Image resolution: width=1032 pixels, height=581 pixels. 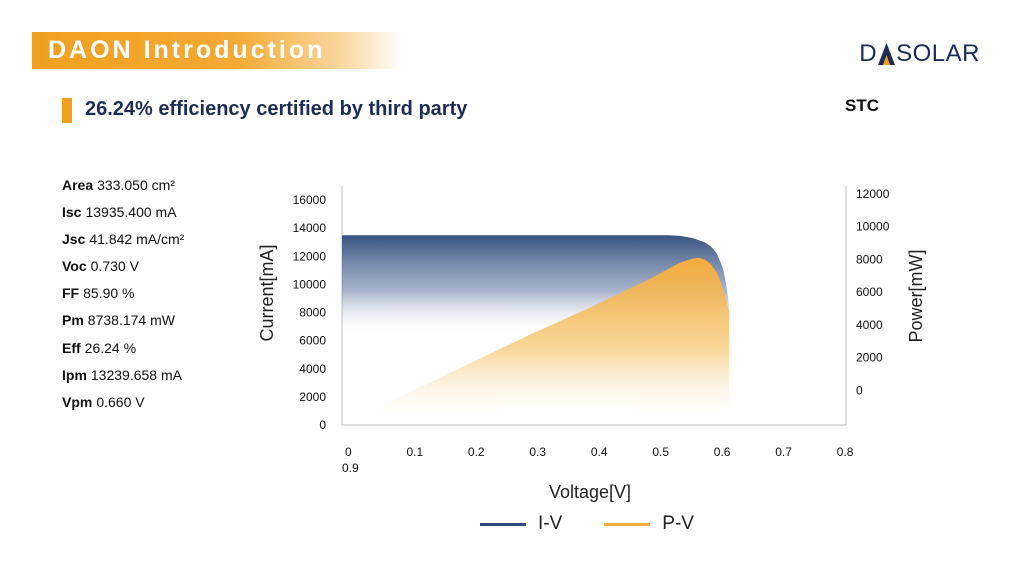 What do you see at coordinates (312, 313) in the screenshot?
I see `y-tick-label: 8000` at bounding box center [312, 313].